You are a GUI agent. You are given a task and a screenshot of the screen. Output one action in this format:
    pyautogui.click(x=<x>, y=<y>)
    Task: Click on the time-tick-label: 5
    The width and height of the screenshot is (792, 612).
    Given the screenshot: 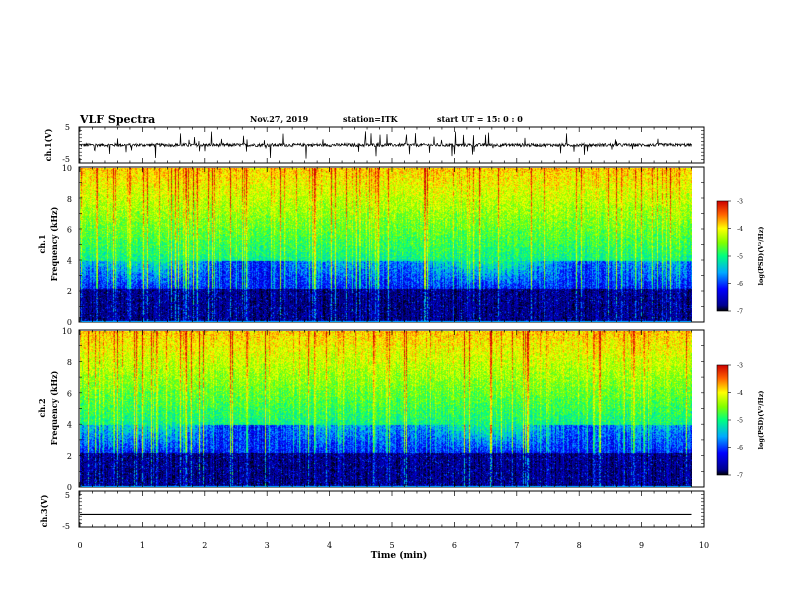 What is the action you would take?
    pyautogui.click(x=391, y=545)
    